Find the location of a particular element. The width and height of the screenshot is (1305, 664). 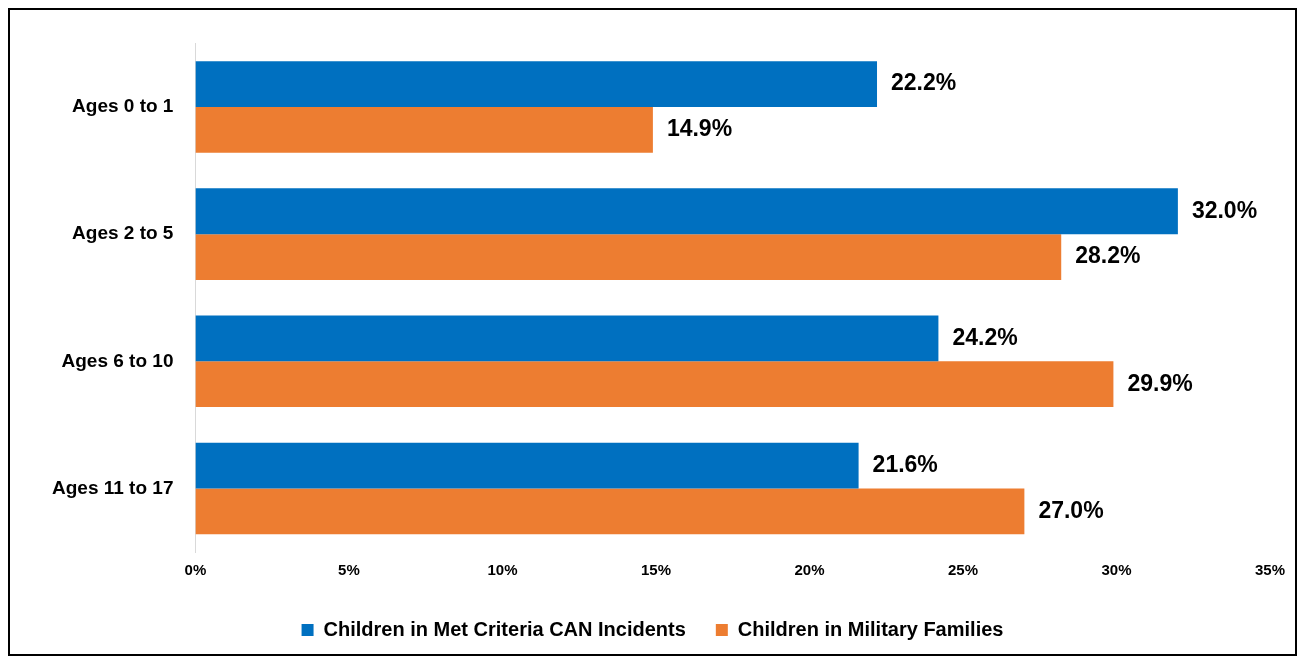

y-tick-label: Ages 6 to 10 is located at coordinates (117, 360).